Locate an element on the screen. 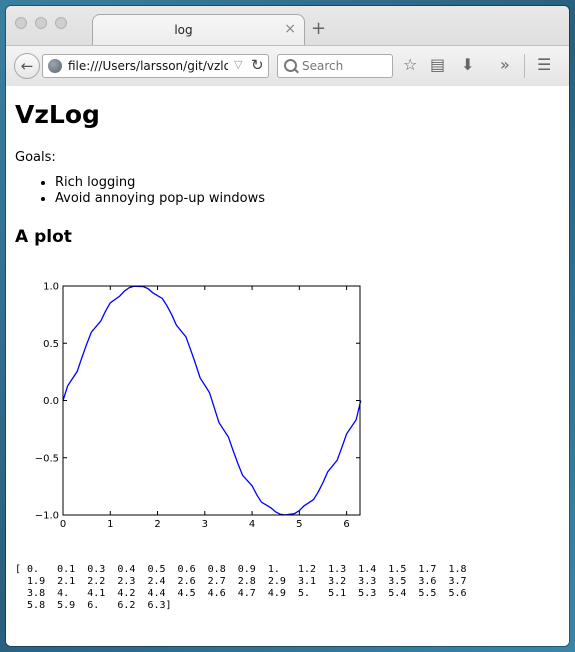  goals-label: Goals: is located at coordinates (35, 157).